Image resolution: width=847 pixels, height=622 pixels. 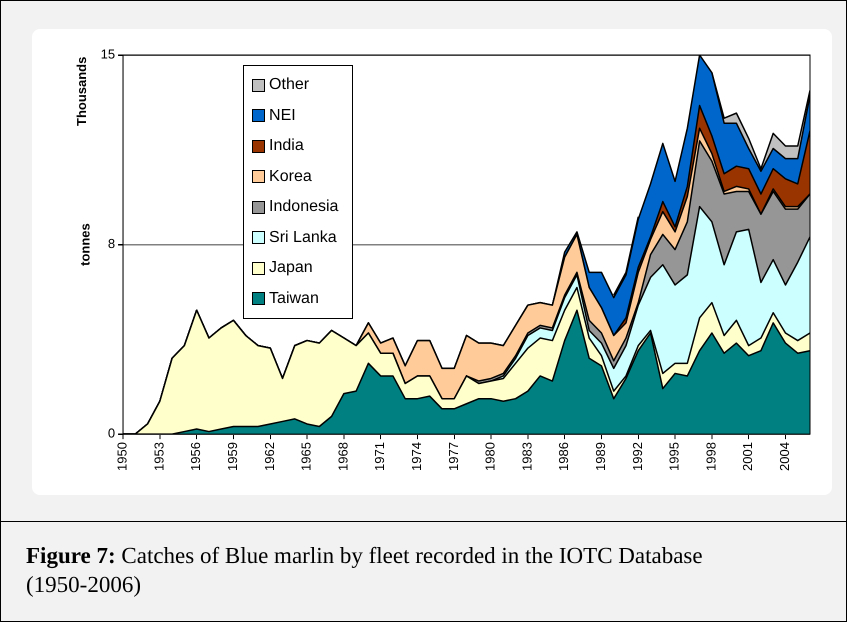 What do you see at coordinates (526, 456) in the screenshot?
I see `x-tick-label: 1983` at bounding box center [526, 456].